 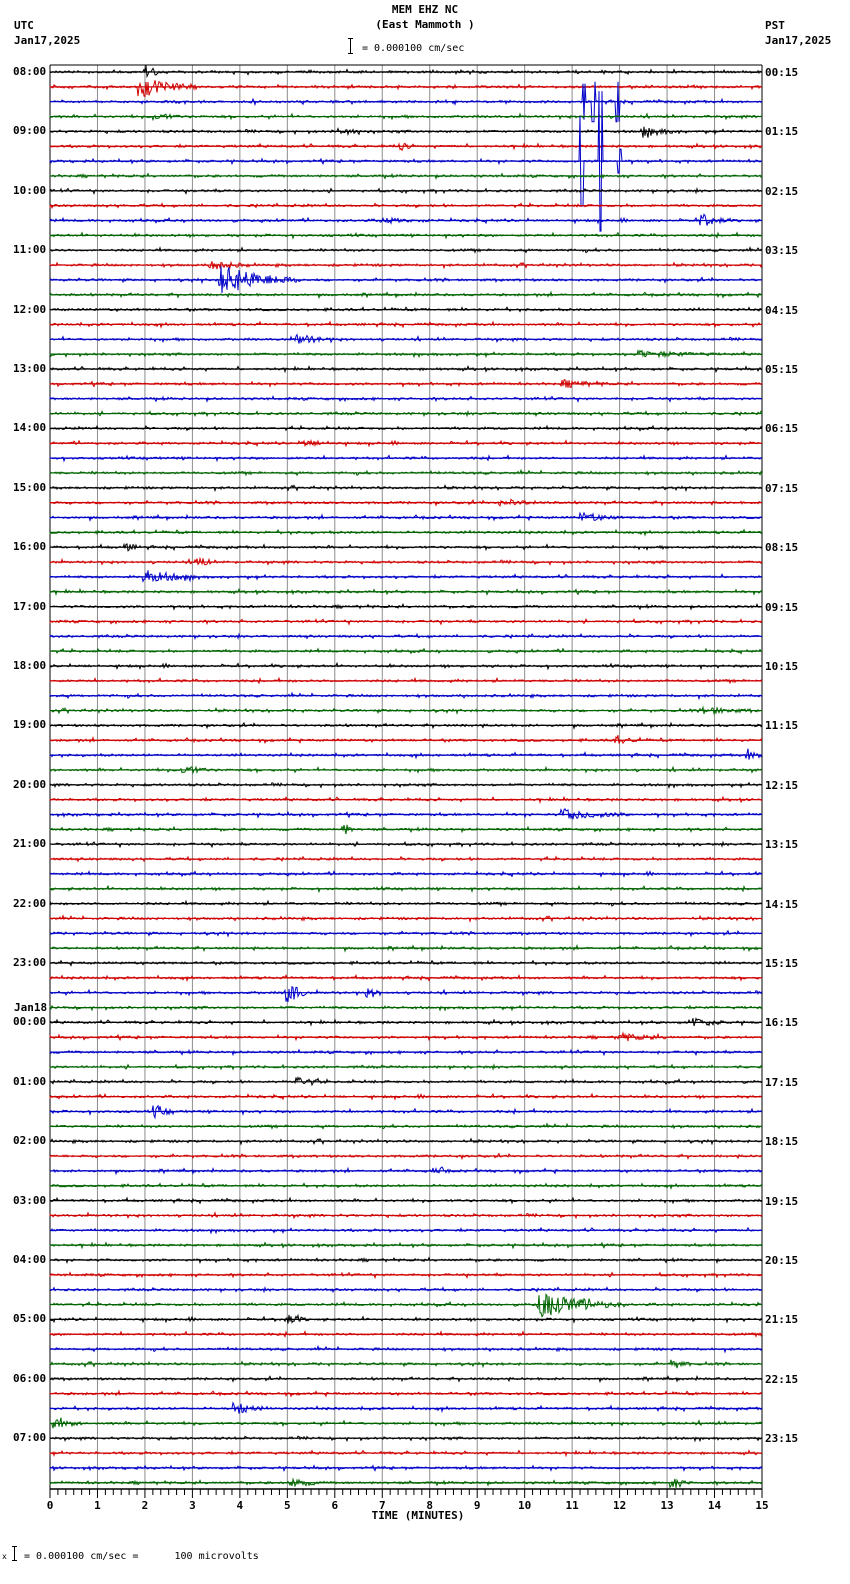 What do you see at coordinates (782, 1320) in the screenshot?
I see `pst-hour-label: 21:15` at bounding box center [782, 1320].